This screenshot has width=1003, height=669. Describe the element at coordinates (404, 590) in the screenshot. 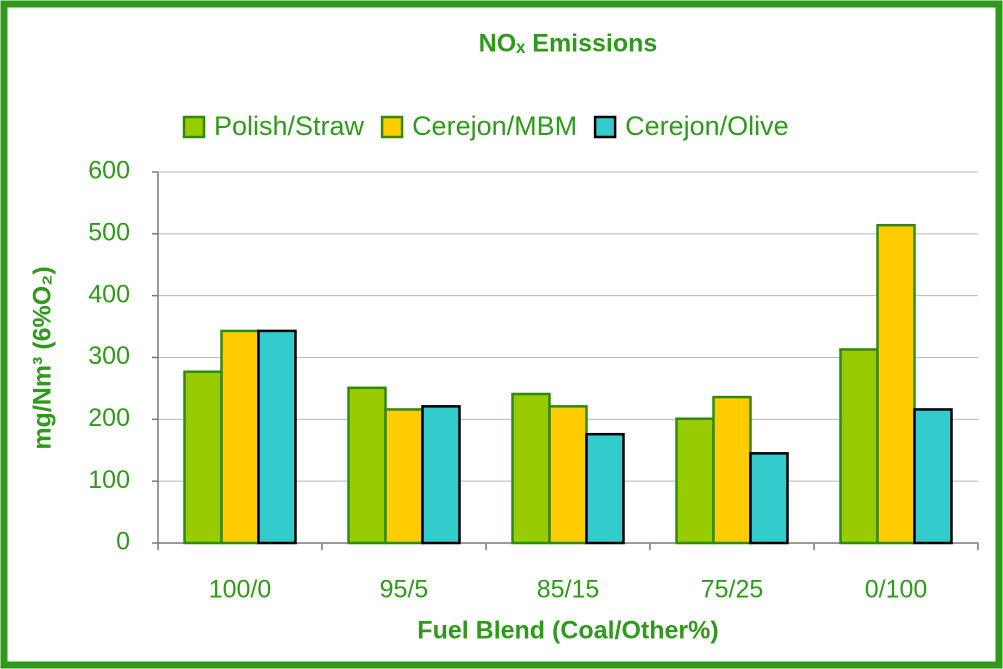

I see `x-tick-label: 95/5` at that location.